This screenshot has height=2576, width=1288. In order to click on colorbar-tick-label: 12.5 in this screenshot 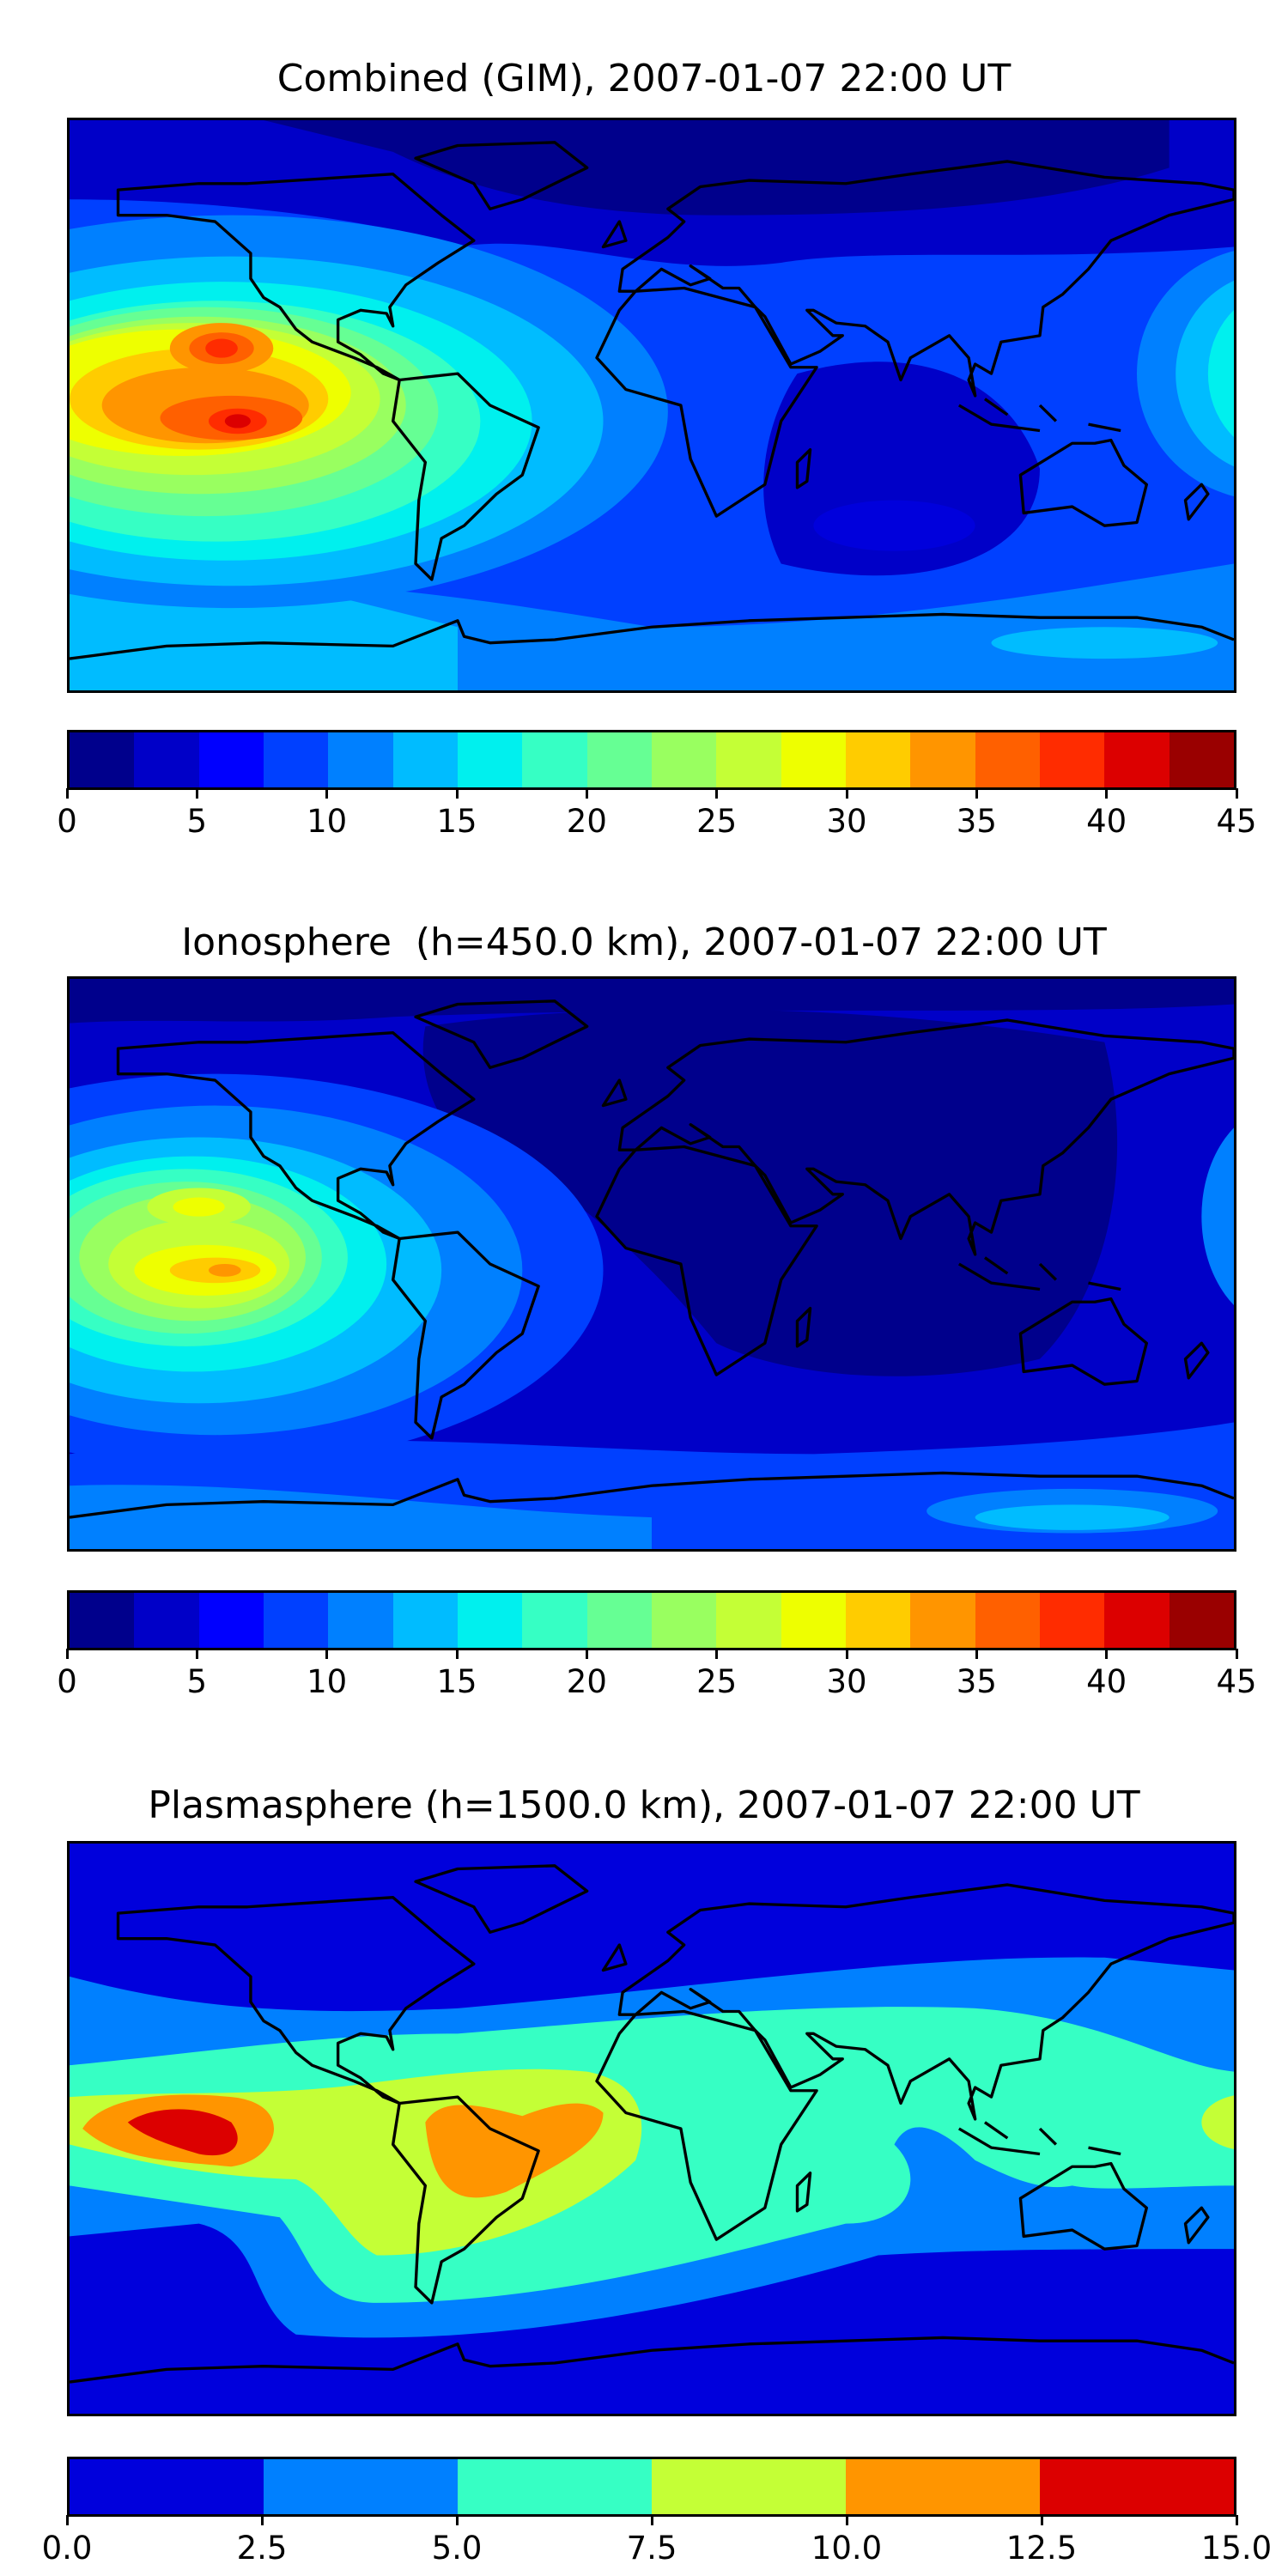, I will do `click(1041, 2548)`.